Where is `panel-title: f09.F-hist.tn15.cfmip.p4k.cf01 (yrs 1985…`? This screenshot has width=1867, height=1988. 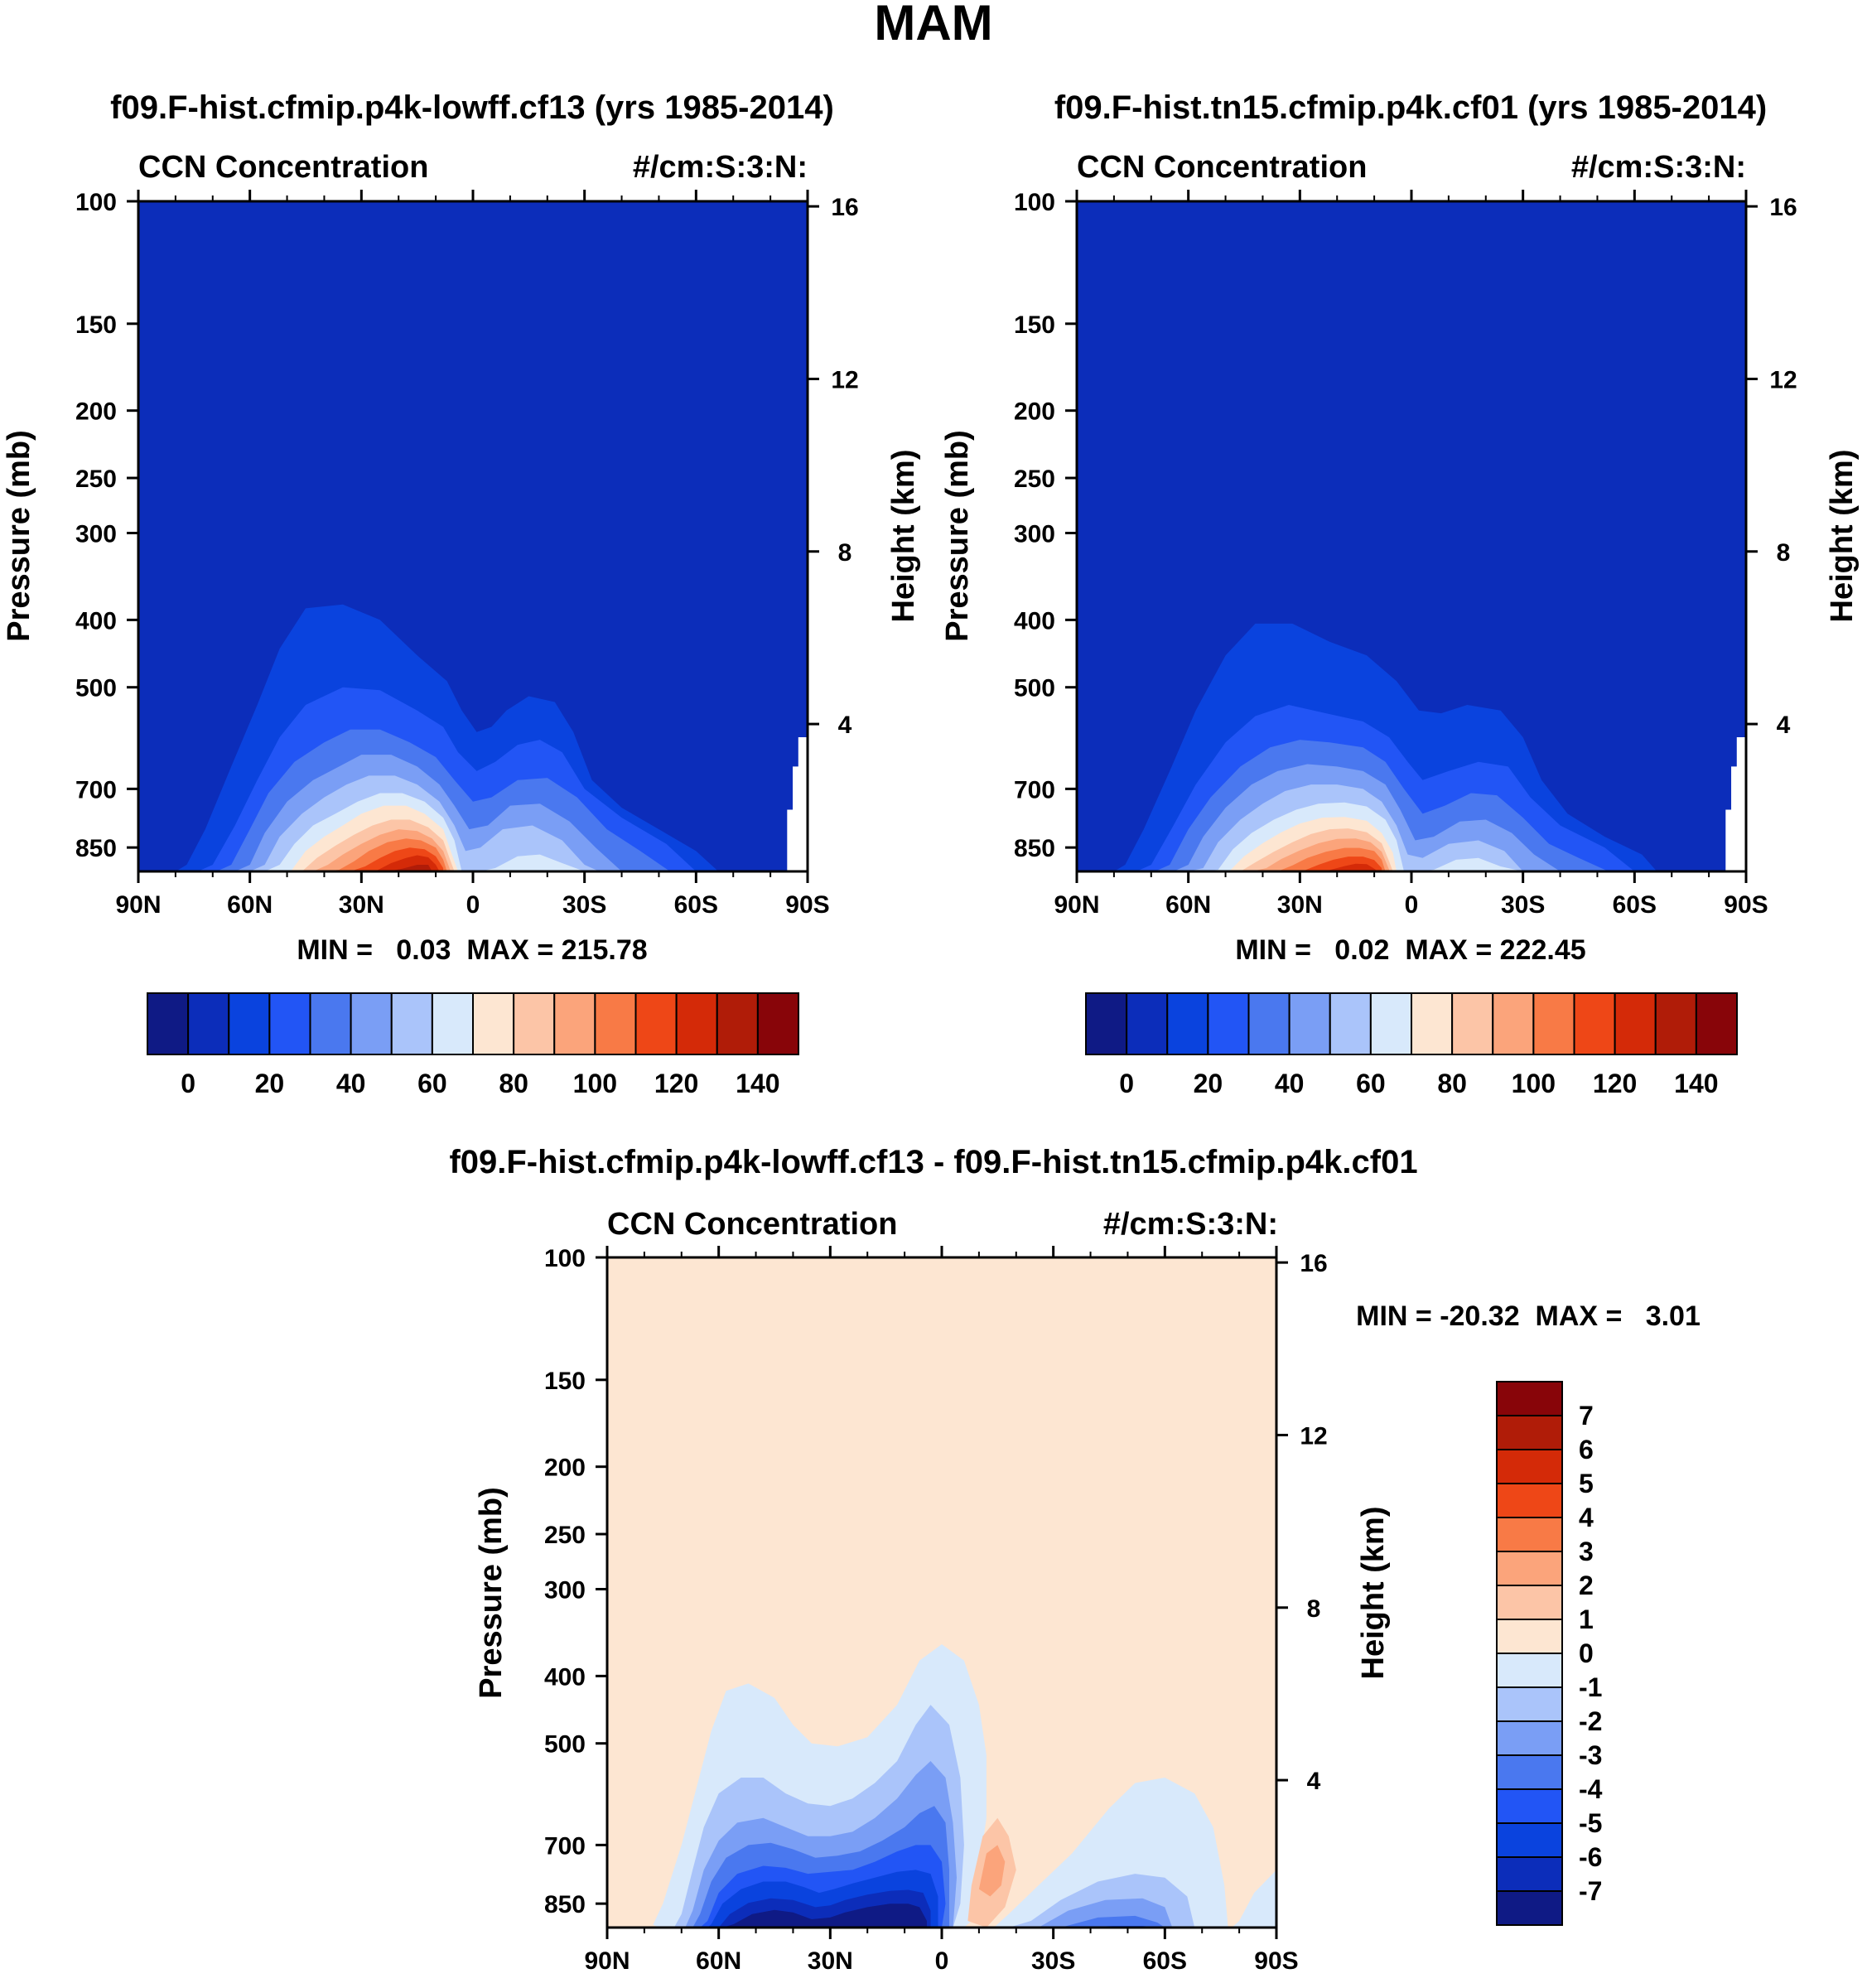 panel-title: f09.F-hist.tn15.cfmip.p4k.cf01 (yrs 1985… is located at coordinates (1411, 107).